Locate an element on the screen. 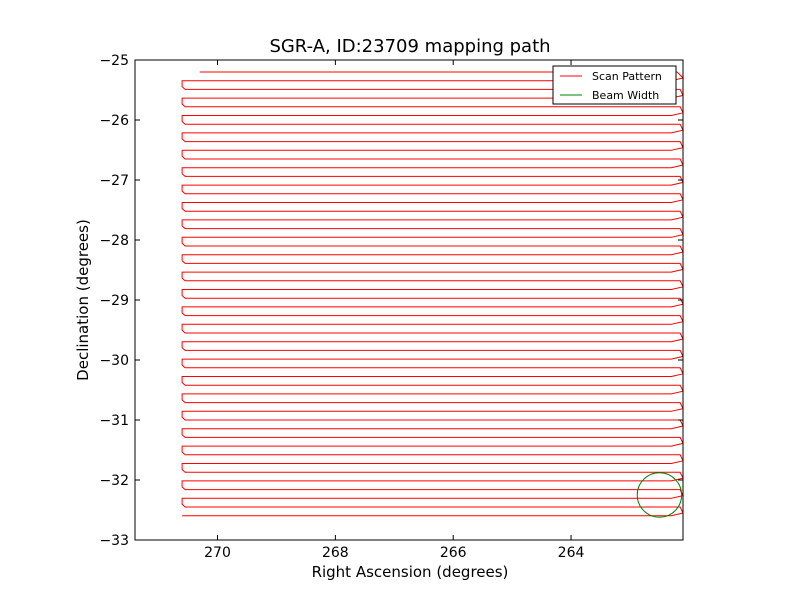  y-tick-label: −32 is located at coordinates (114, 481).